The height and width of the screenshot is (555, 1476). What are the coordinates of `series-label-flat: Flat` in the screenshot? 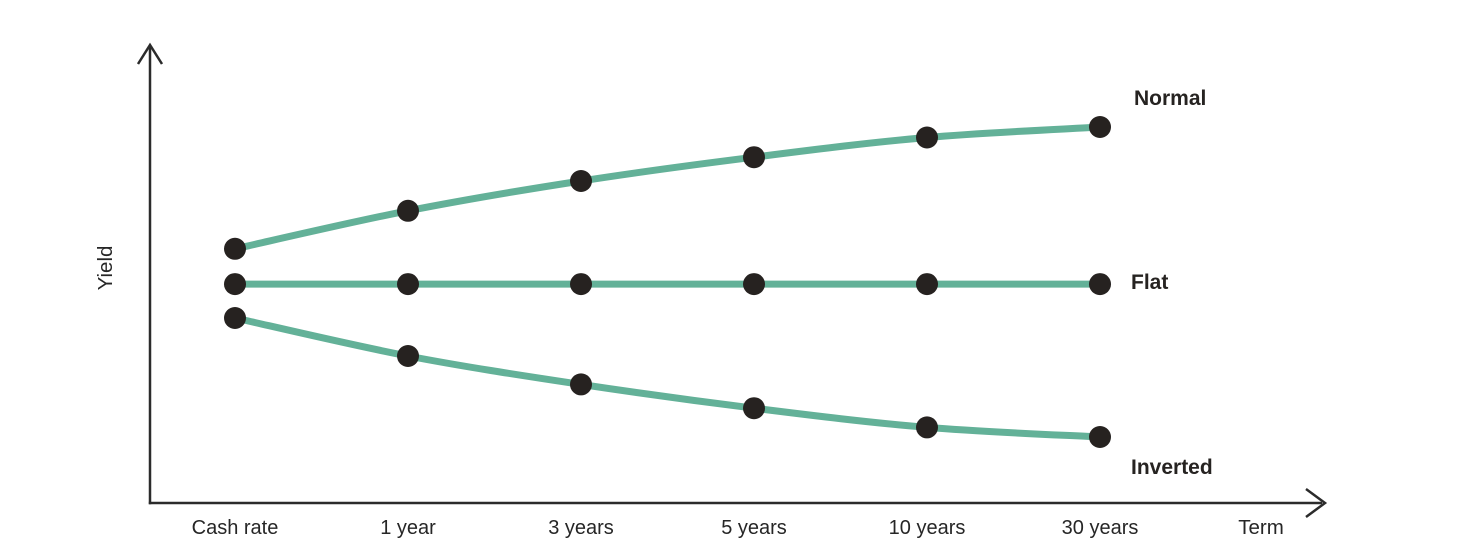 It's located at (1149, 282).